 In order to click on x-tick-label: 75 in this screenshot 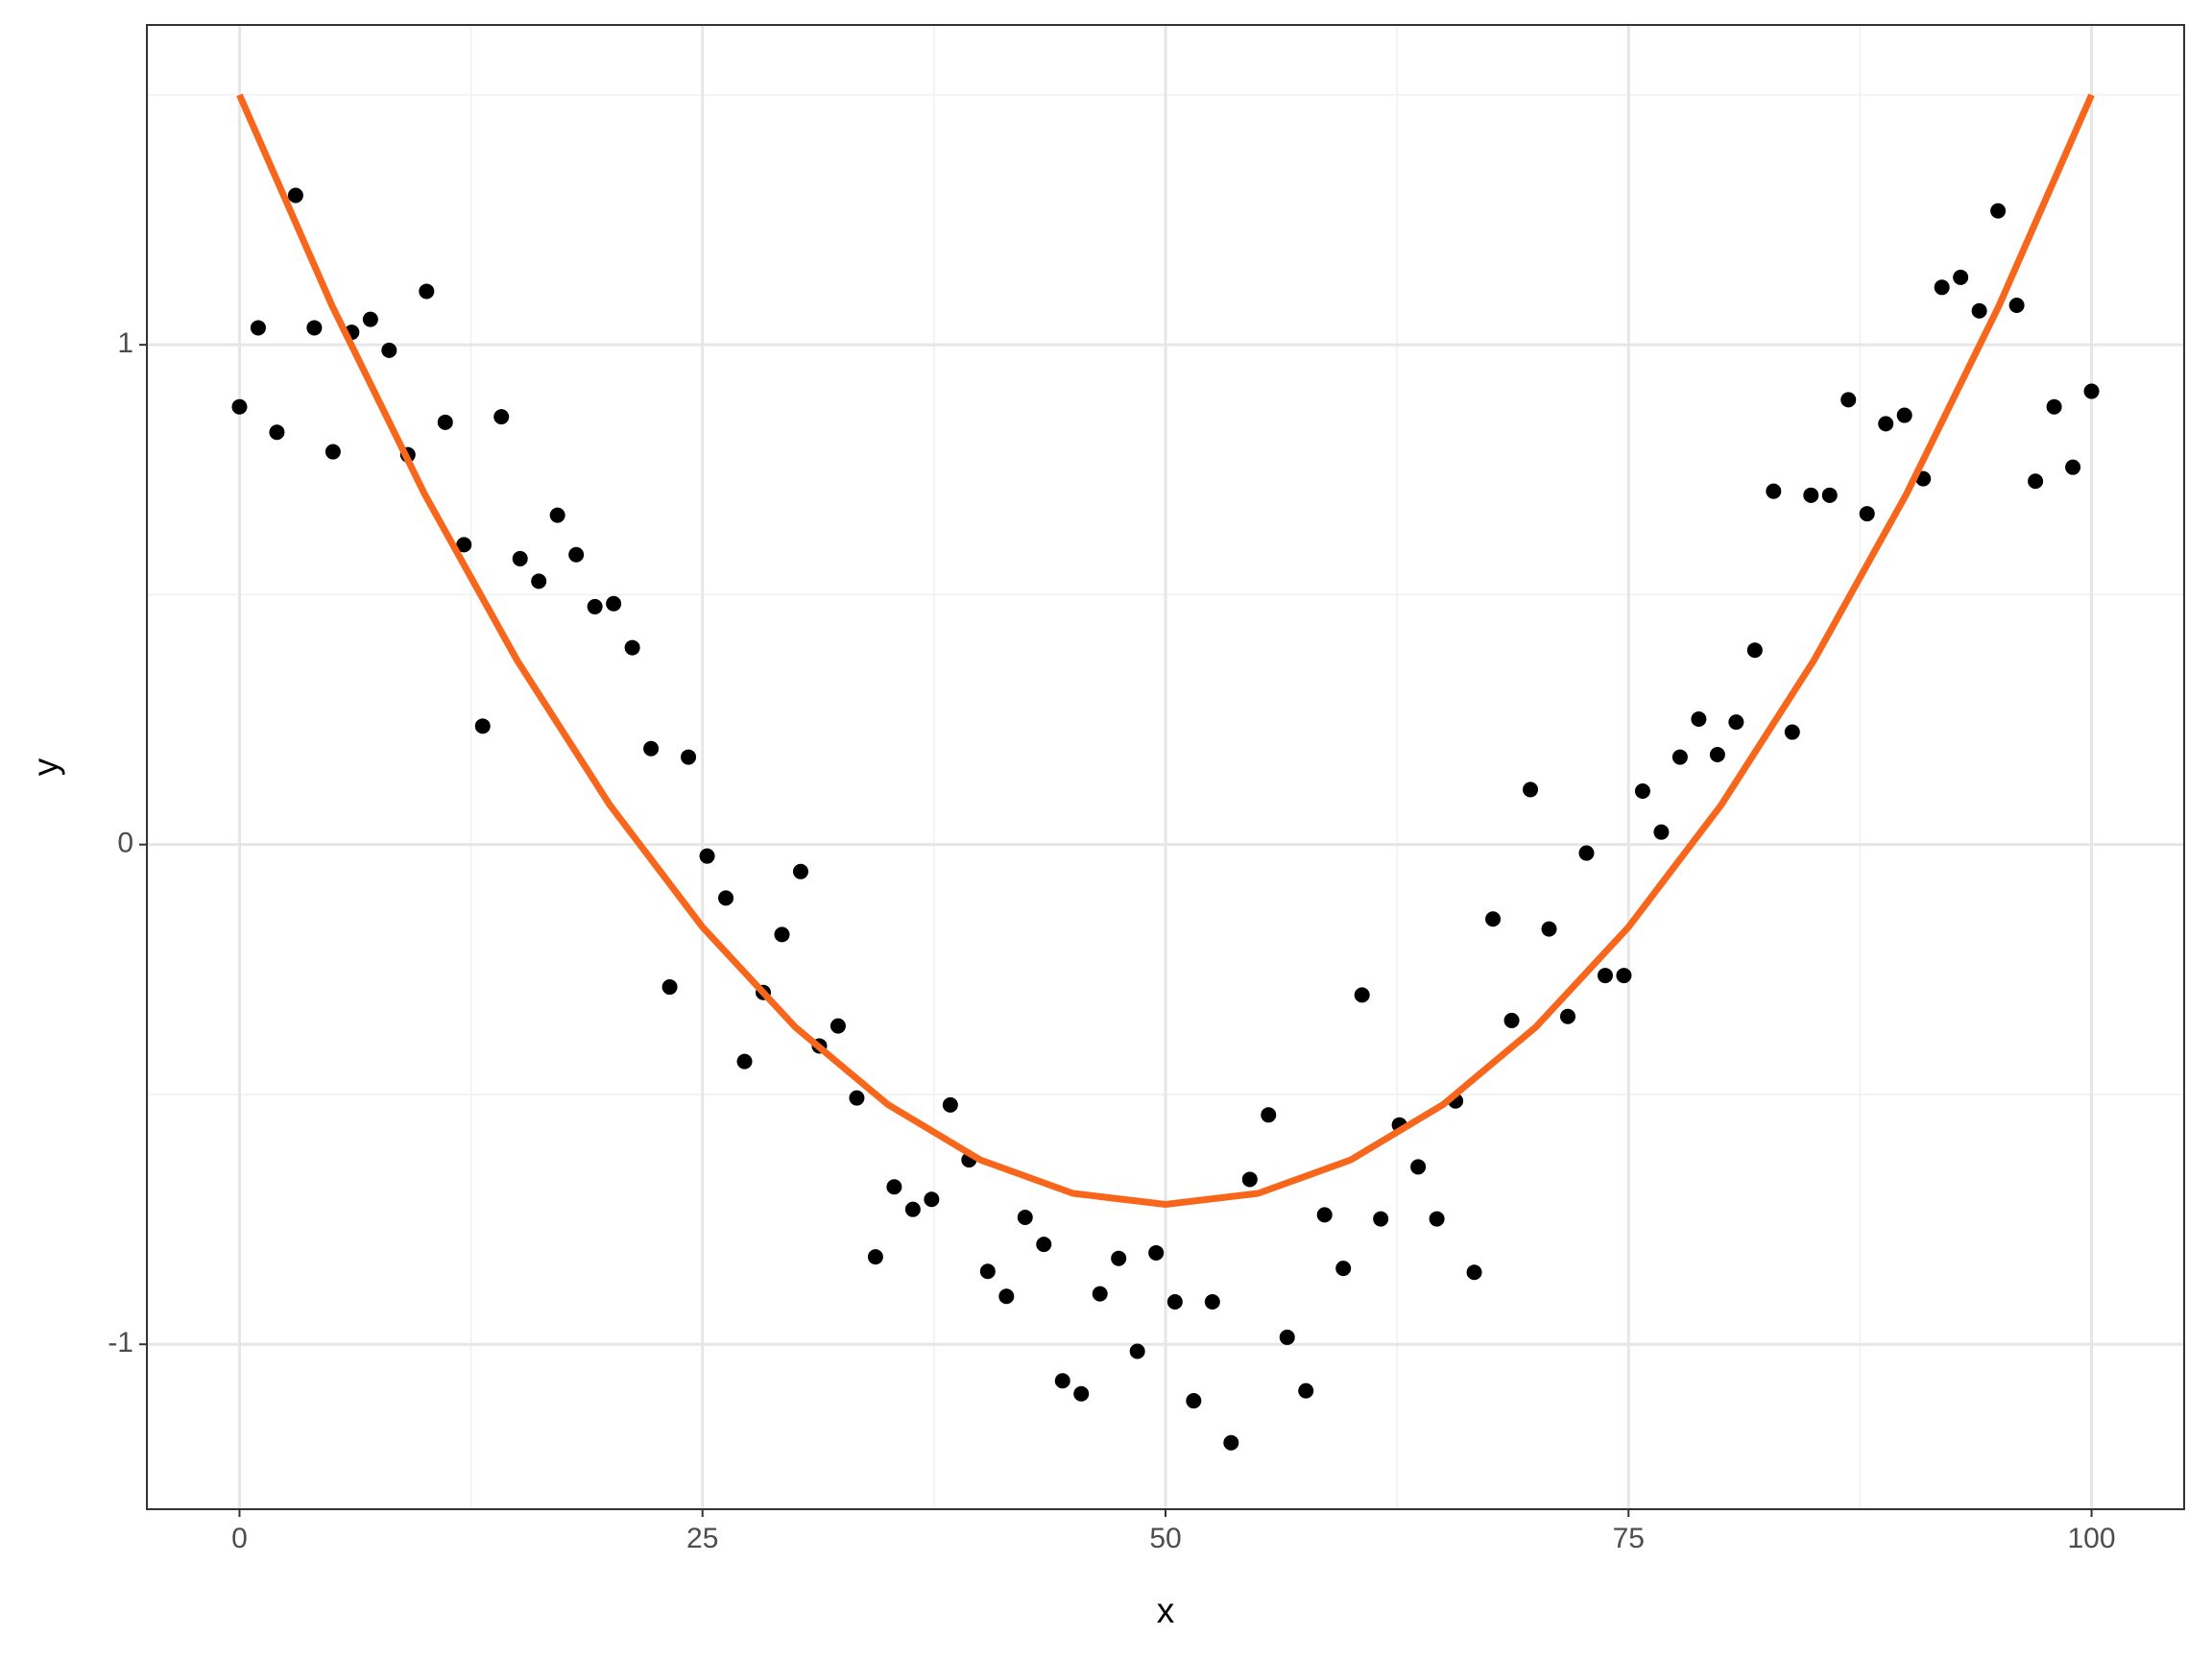, I will do `click(1629, 1538)`.